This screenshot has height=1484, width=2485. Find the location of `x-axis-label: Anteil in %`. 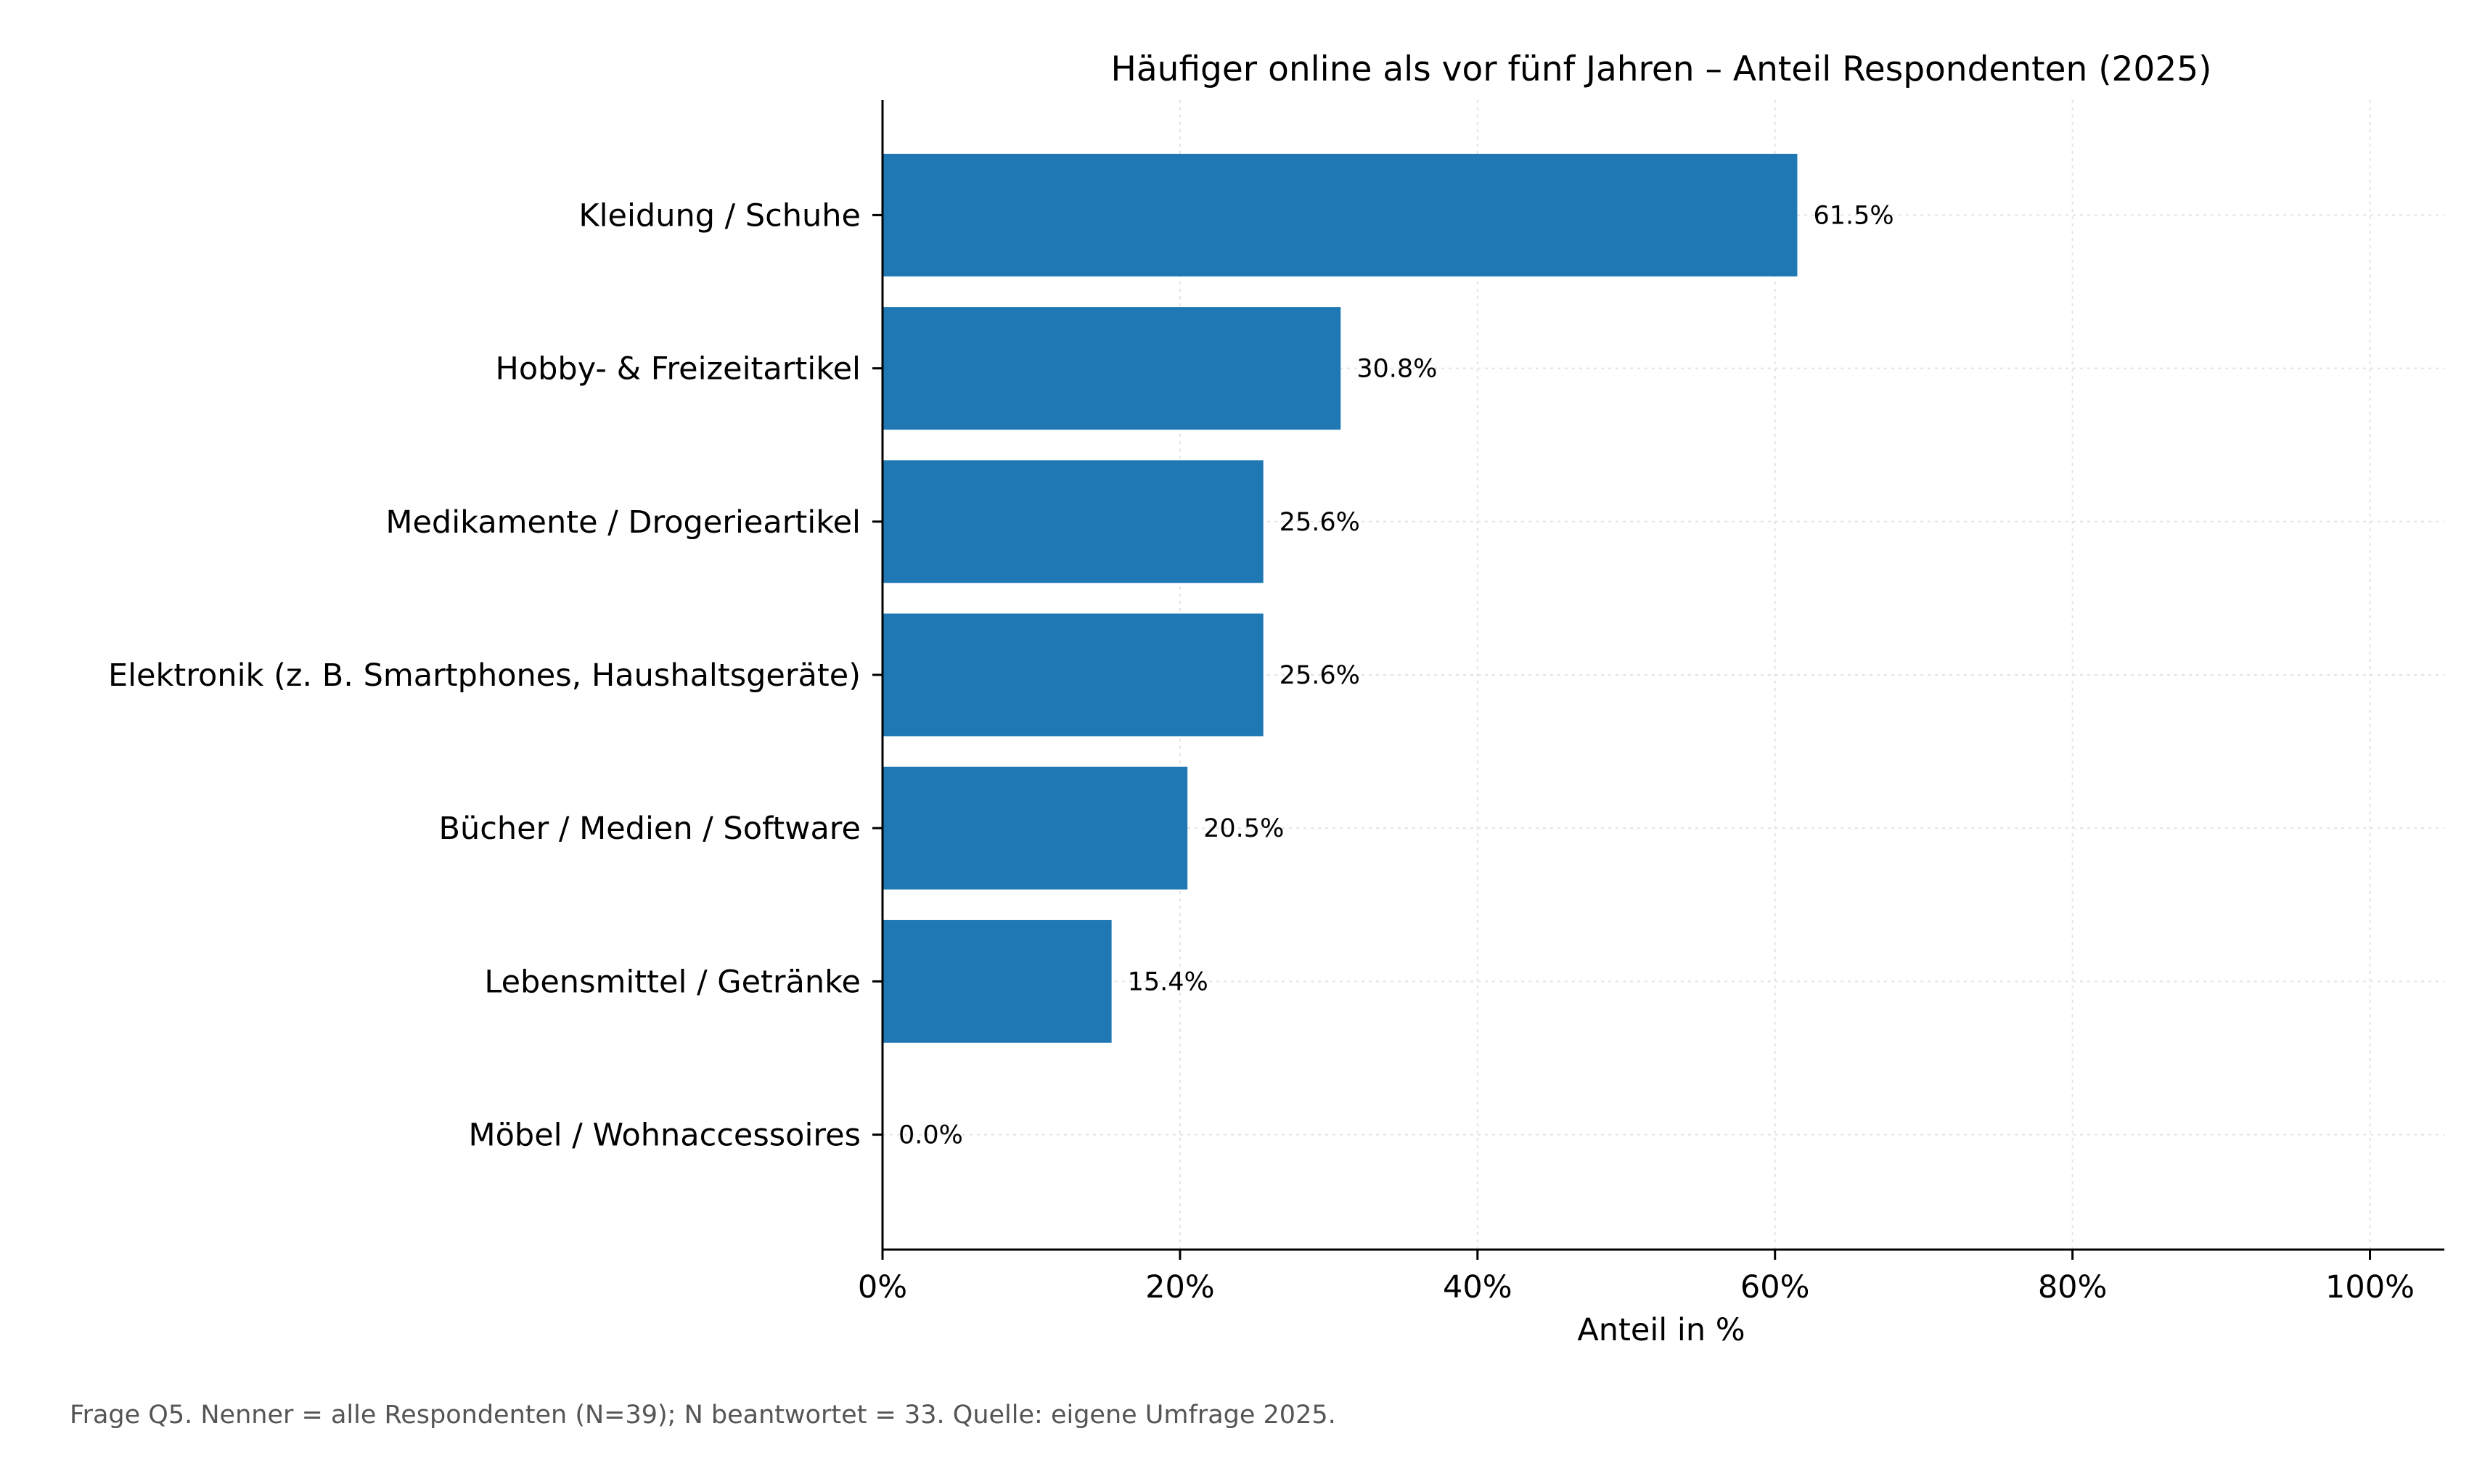

x-axis-label: Anteil in % is located at coordinates (1661, 1330).